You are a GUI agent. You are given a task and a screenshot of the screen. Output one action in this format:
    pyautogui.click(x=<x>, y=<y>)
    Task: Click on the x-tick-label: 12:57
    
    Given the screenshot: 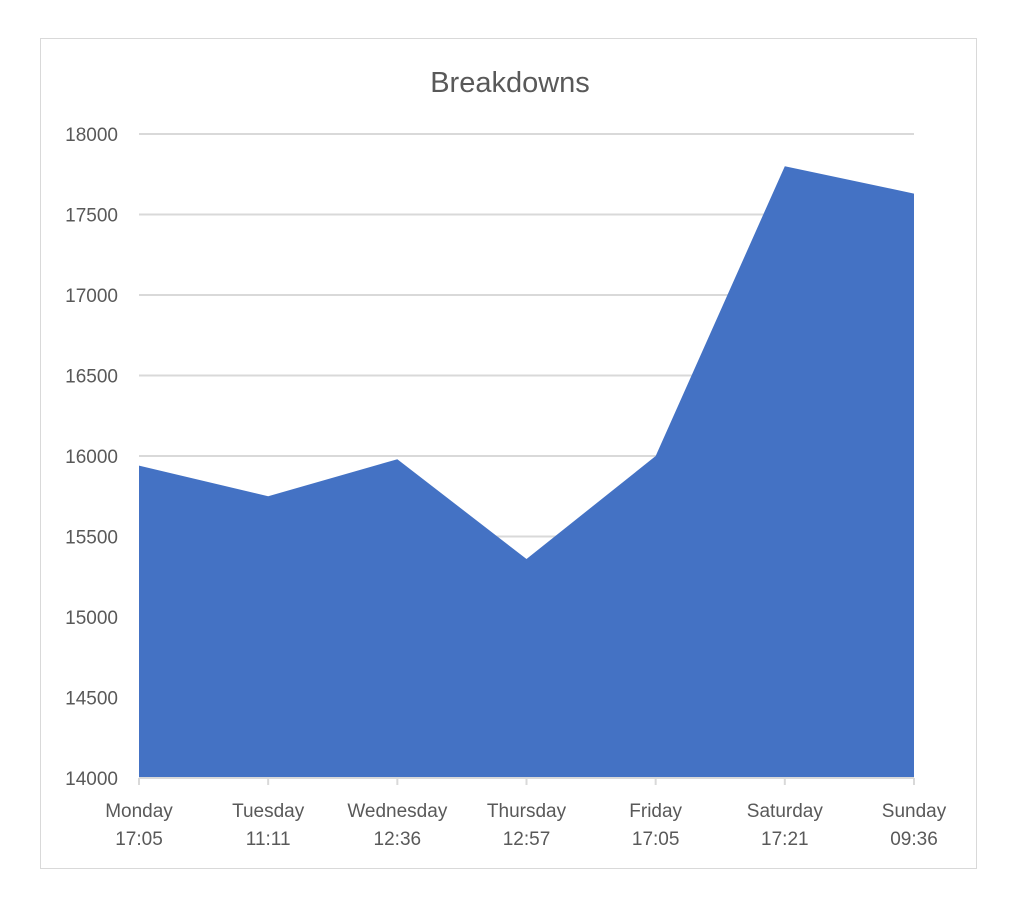 What is the action you would take?
    pyautogui.click(x=527, y=839)
    